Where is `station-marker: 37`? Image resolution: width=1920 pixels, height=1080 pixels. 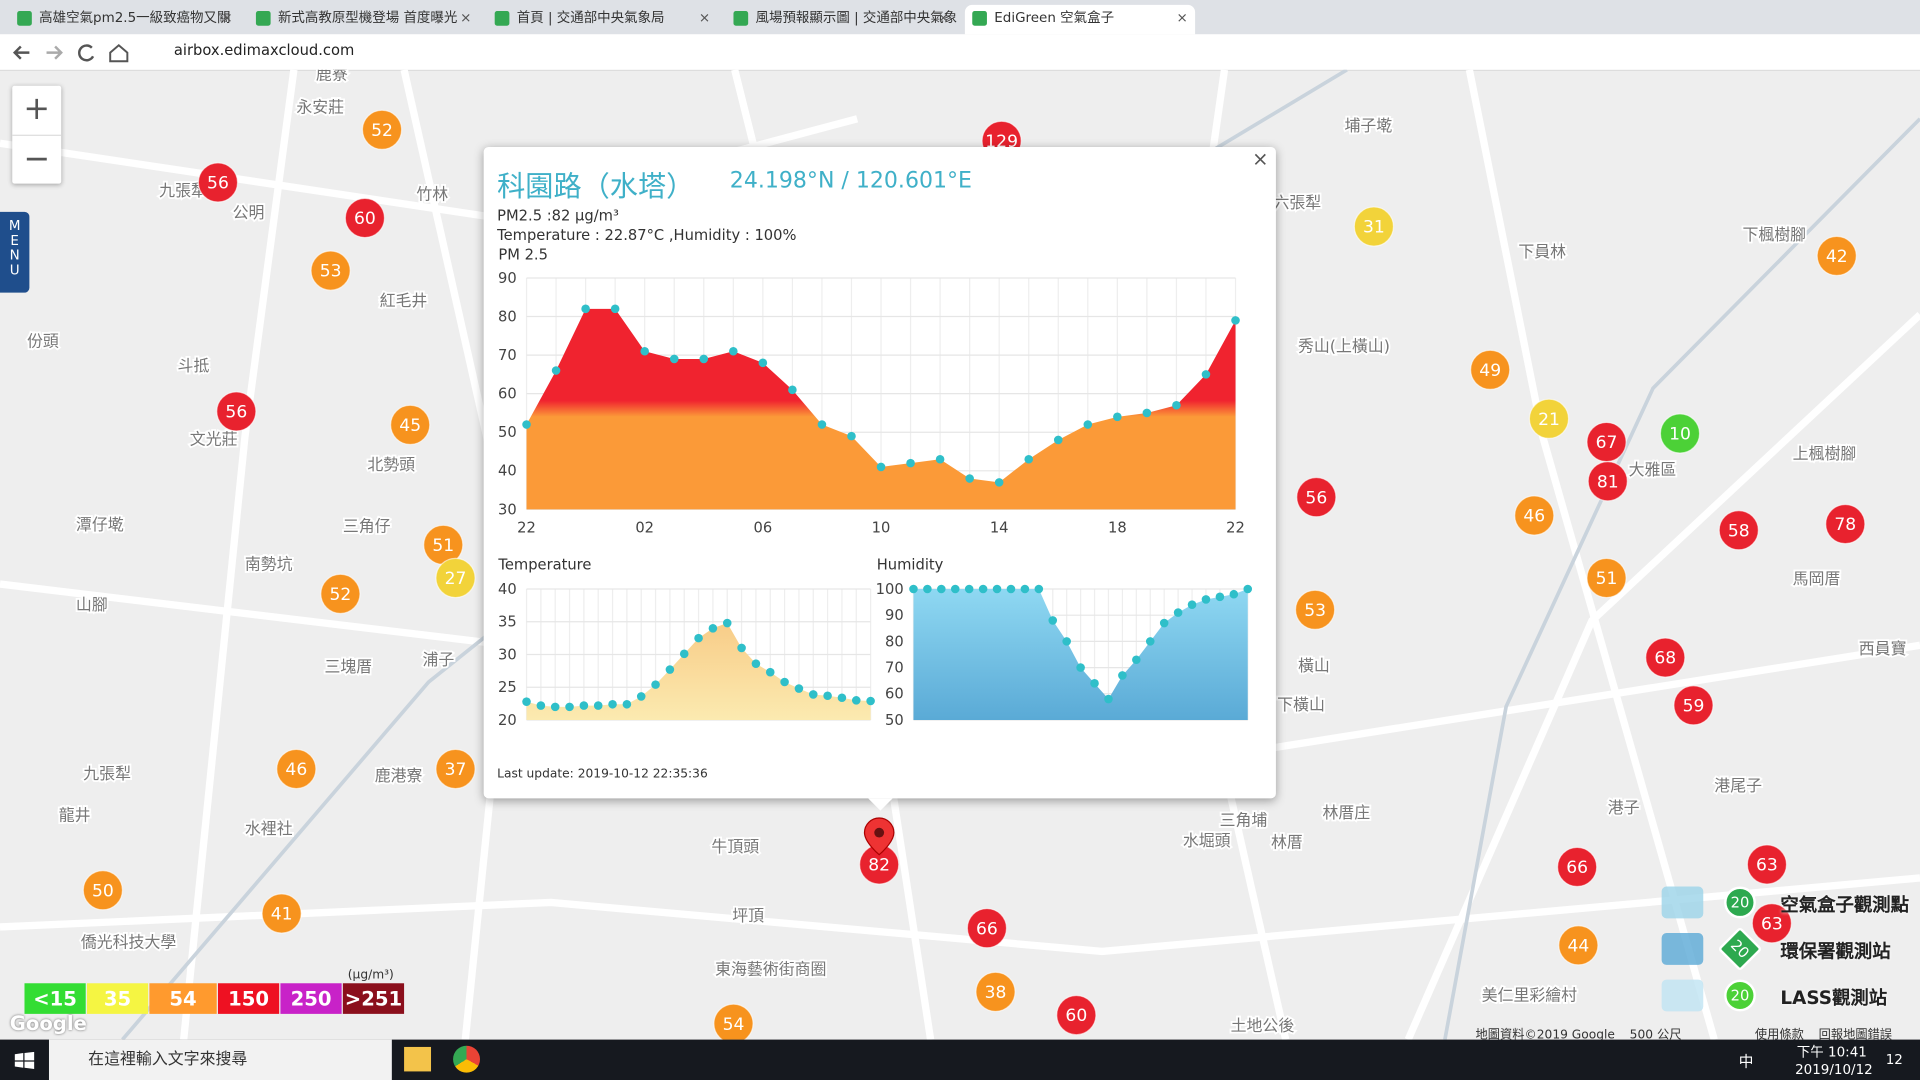
station-marker: 37 is located at coordinates (455, 769).